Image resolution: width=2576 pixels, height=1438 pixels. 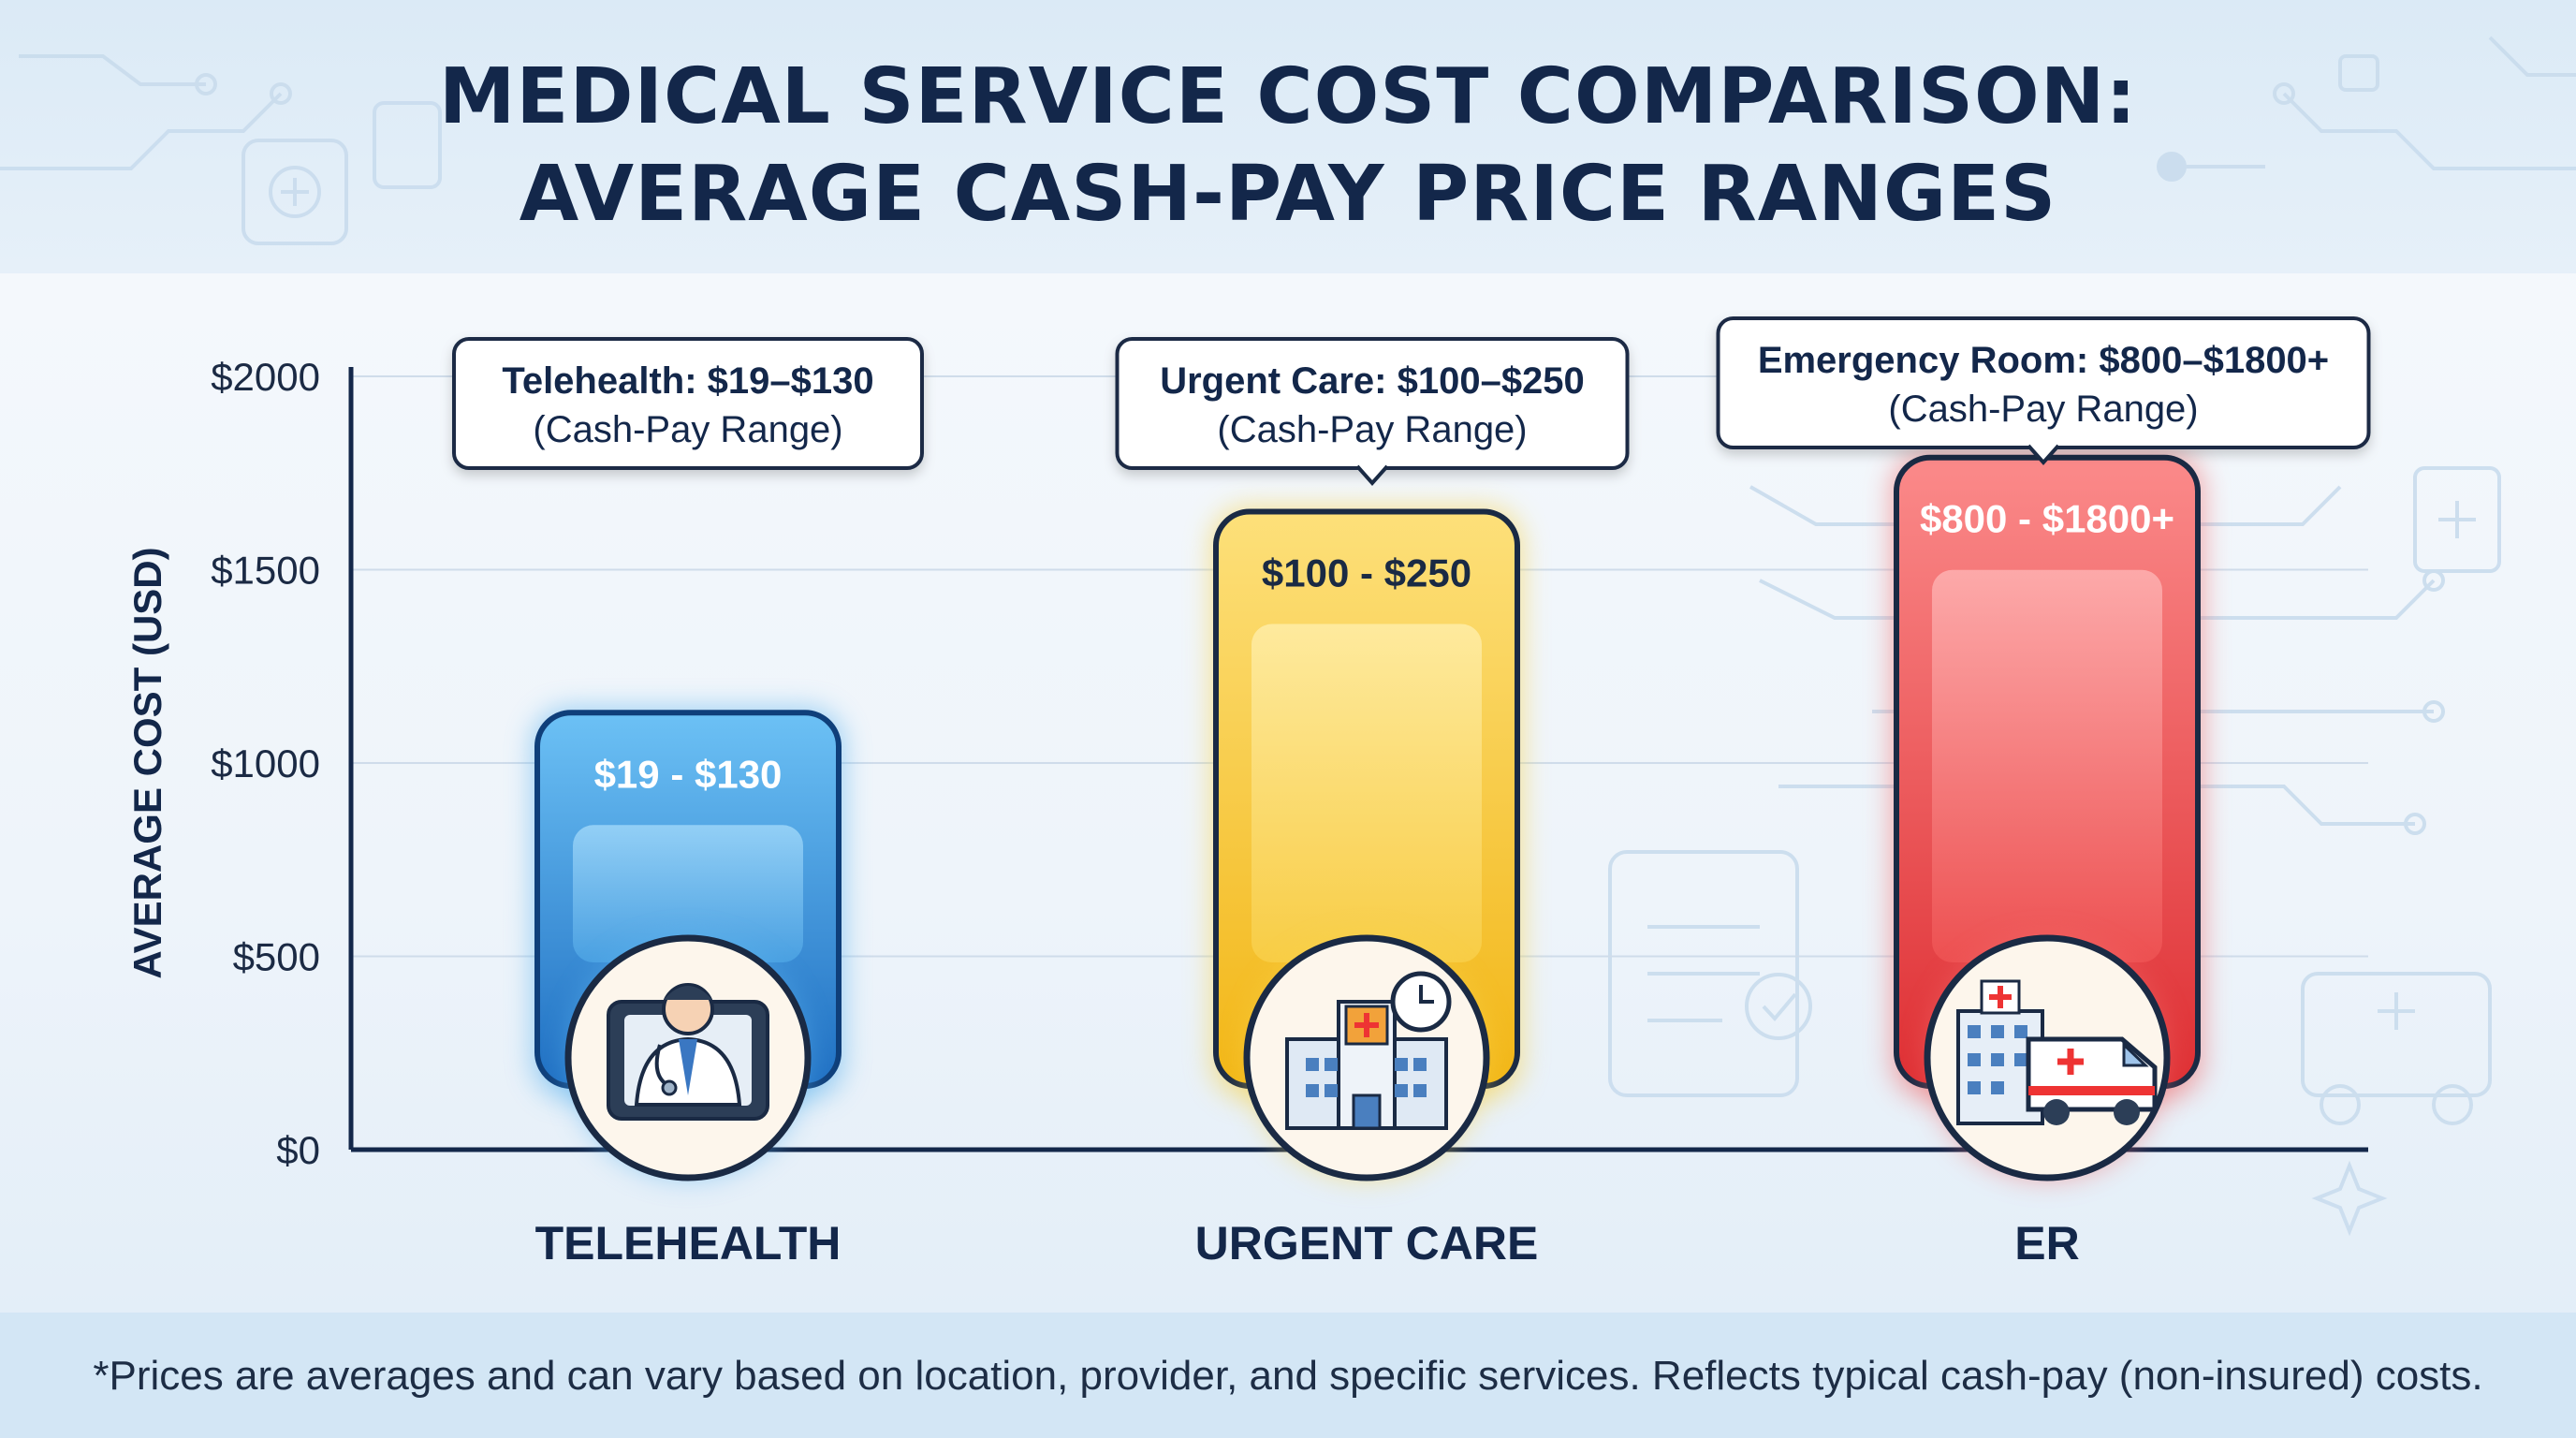 I want to click on callout-heading: Urgent Care: $100–$250, so click(x=1372, y=381).